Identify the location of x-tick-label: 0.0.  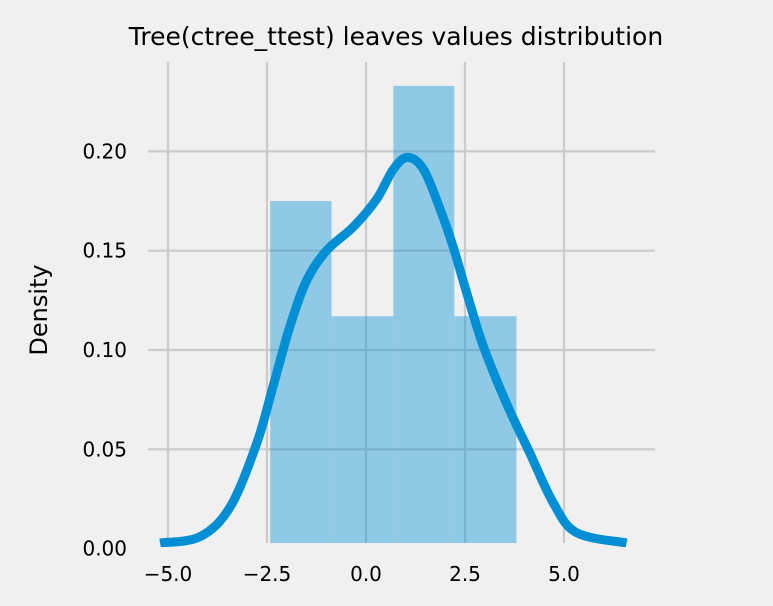
(366, 574).